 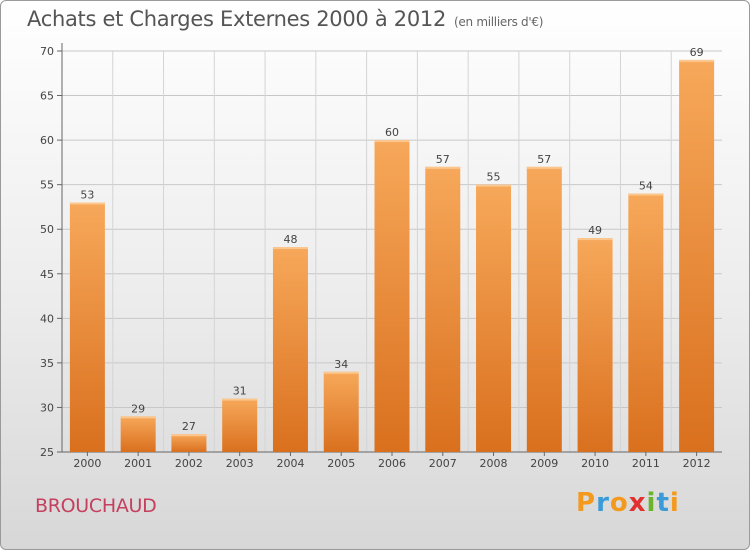 I want to click on x-tick-label: 2007, so click(x=443, y=463).